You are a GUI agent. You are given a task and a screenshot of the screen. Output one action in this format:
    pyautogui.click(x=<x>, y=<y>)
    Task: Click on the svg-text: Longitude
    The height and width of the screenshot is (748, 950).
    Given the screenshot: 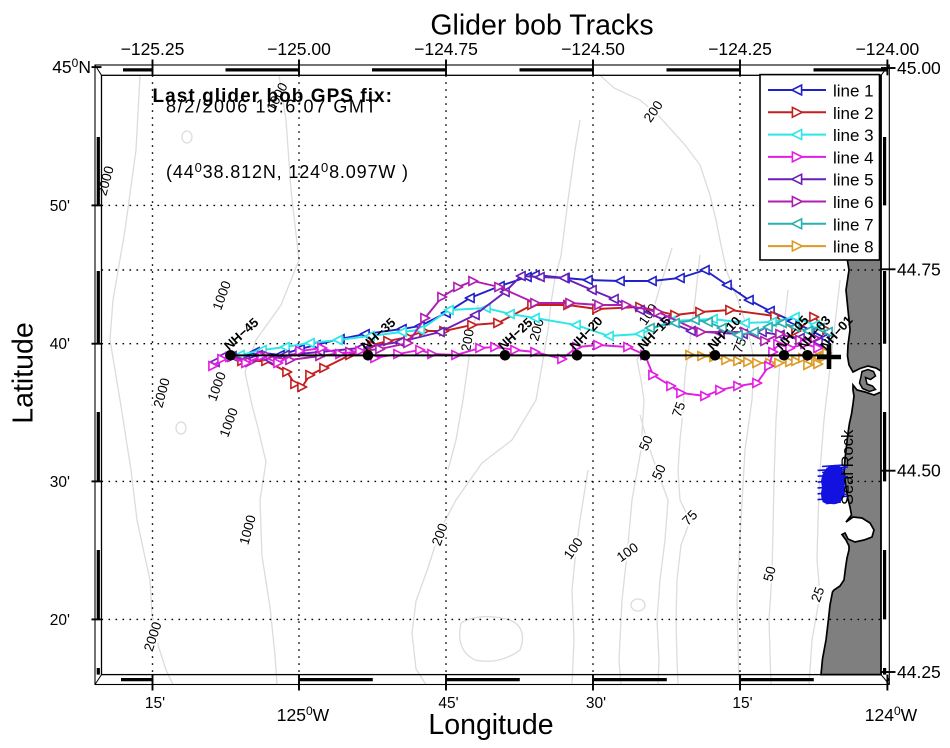 What is the action you would take?
    pyautogui.click(x=490, y=725)
    